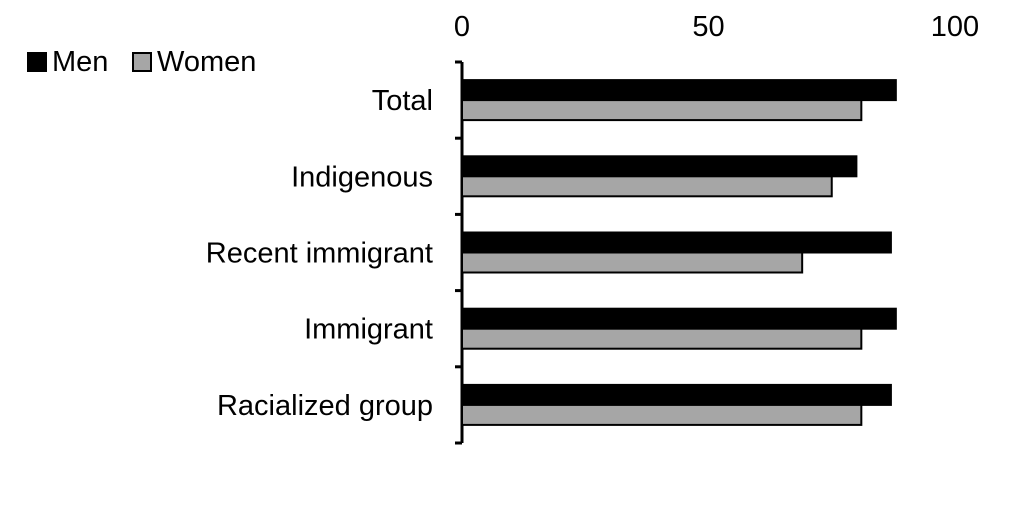 Image resolution: width=1021 pixels, height=509 pixels. I want to click on category-label: Racialized group, so click(325, 406).